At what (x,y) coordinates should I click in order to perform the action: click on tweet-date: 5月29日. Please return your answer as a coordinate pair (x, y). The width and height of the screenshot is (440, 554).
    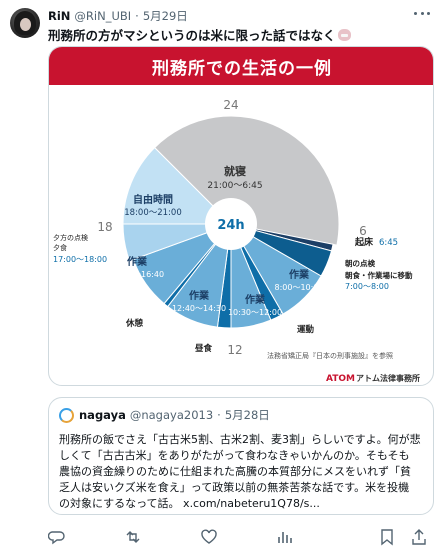
    Looking at the image, I should click on (165, 16).